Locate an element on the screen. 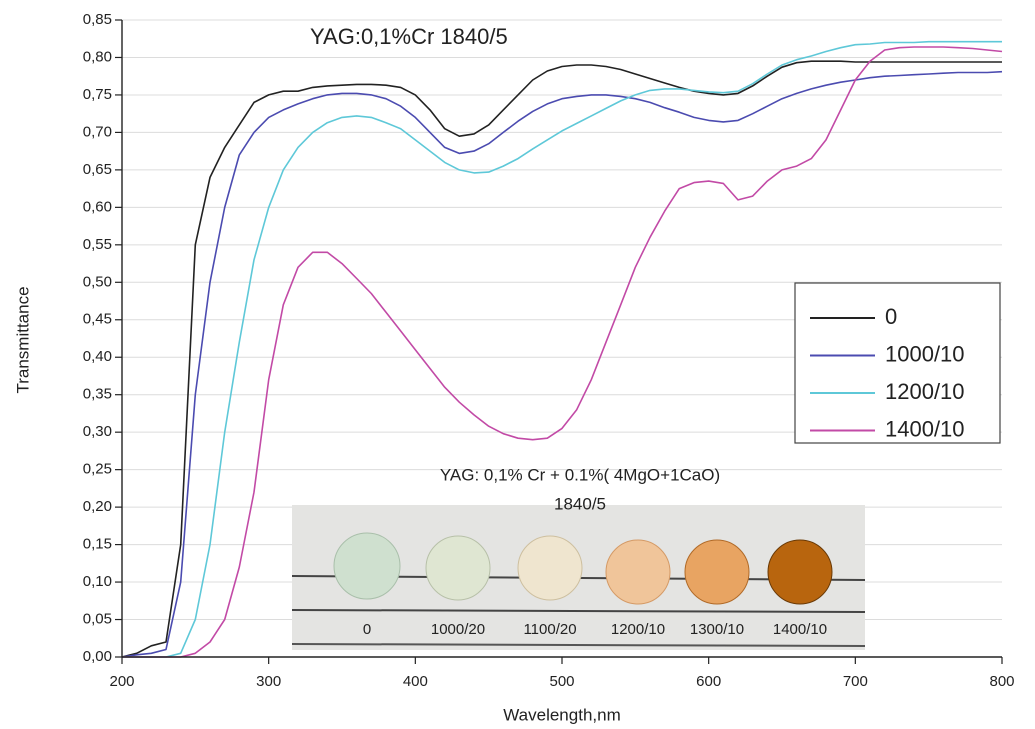 Image resolution: width=1035 pixels, height=729 pixels. y-tick-label: 0,25 is located at coordinates (97, 469).